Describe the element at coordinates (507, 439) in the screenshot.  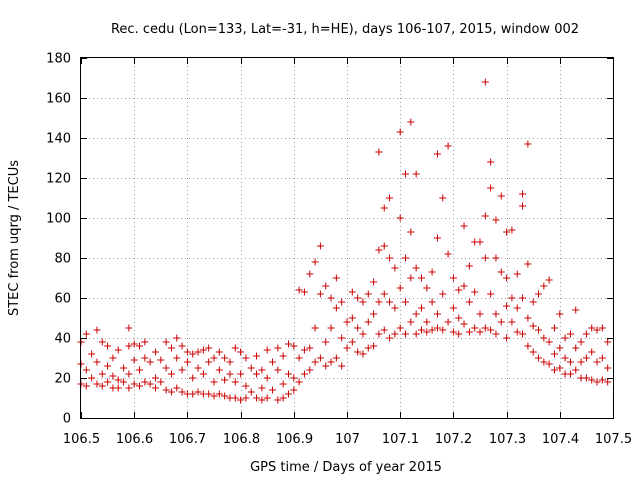
I see `x-tick-label: 107.3` at that location.